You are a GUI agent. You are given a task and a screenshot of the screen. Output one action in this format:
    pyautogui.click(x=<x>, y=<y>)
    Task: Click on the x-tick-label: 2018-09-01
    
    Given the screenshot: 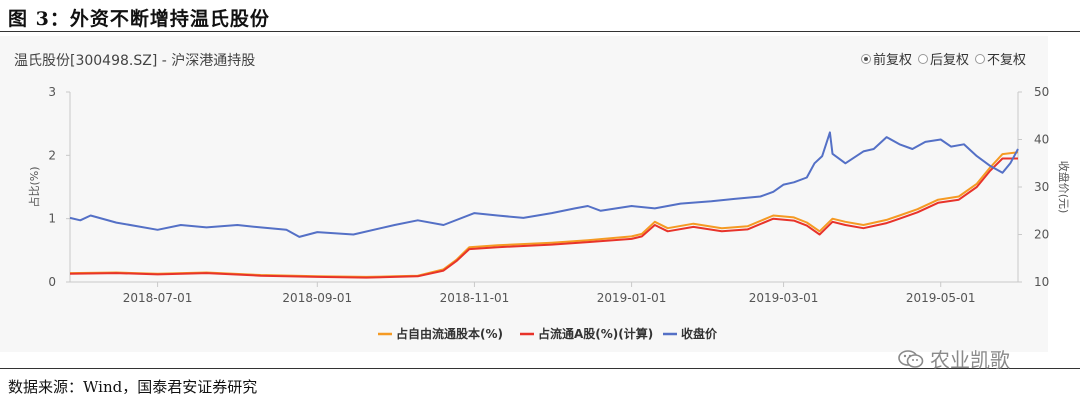 What is the action you would take?
    pyautogui.click(x=317, y=298)
    